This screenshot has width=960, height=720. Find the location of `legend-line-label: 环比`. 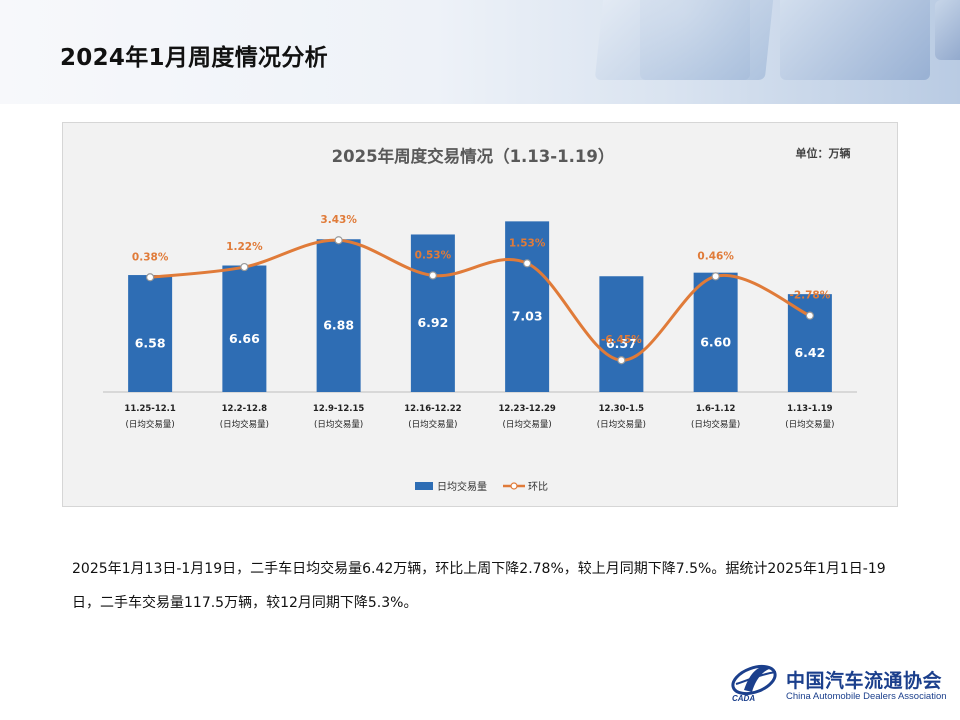

legend-line-label: 环比 is located at coordinates (538, 487).